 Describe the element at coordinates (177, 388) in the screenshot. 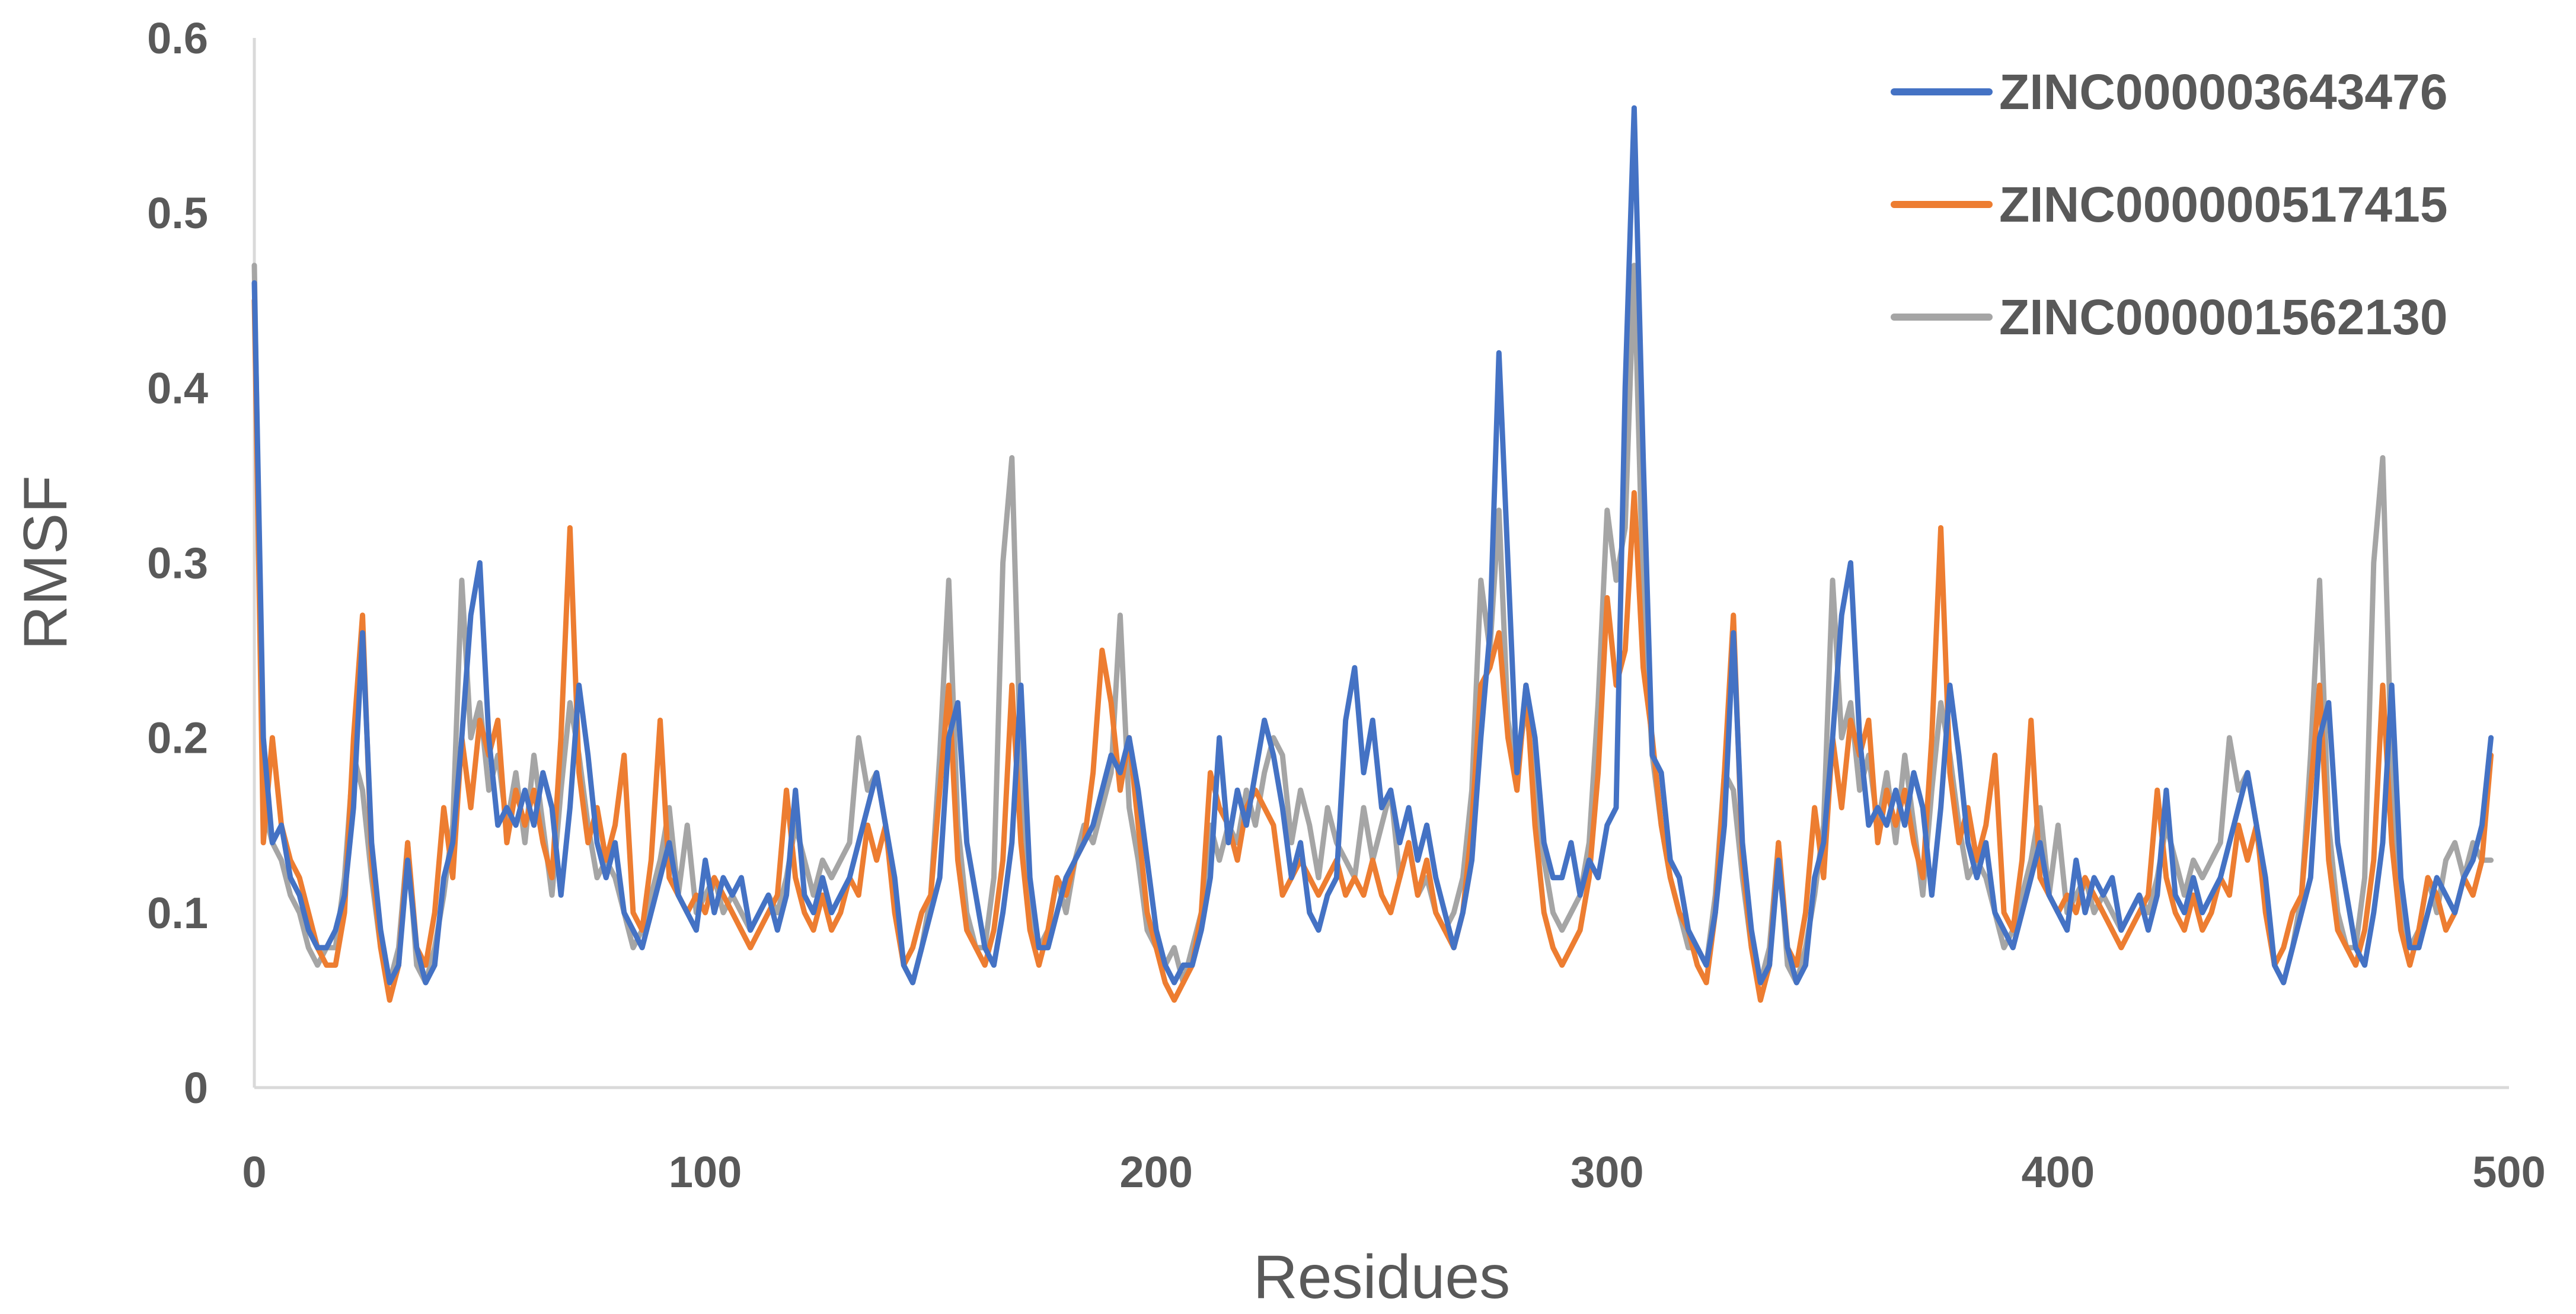

I see `y-tick-label: 0.4` at that location.